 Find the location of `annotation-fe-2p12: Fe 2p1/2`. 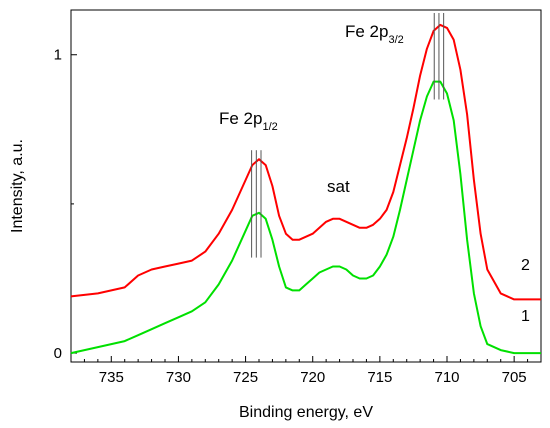

annotation-fe-2p12: Fe 2p1/2 is located at coordinates (248, 121).